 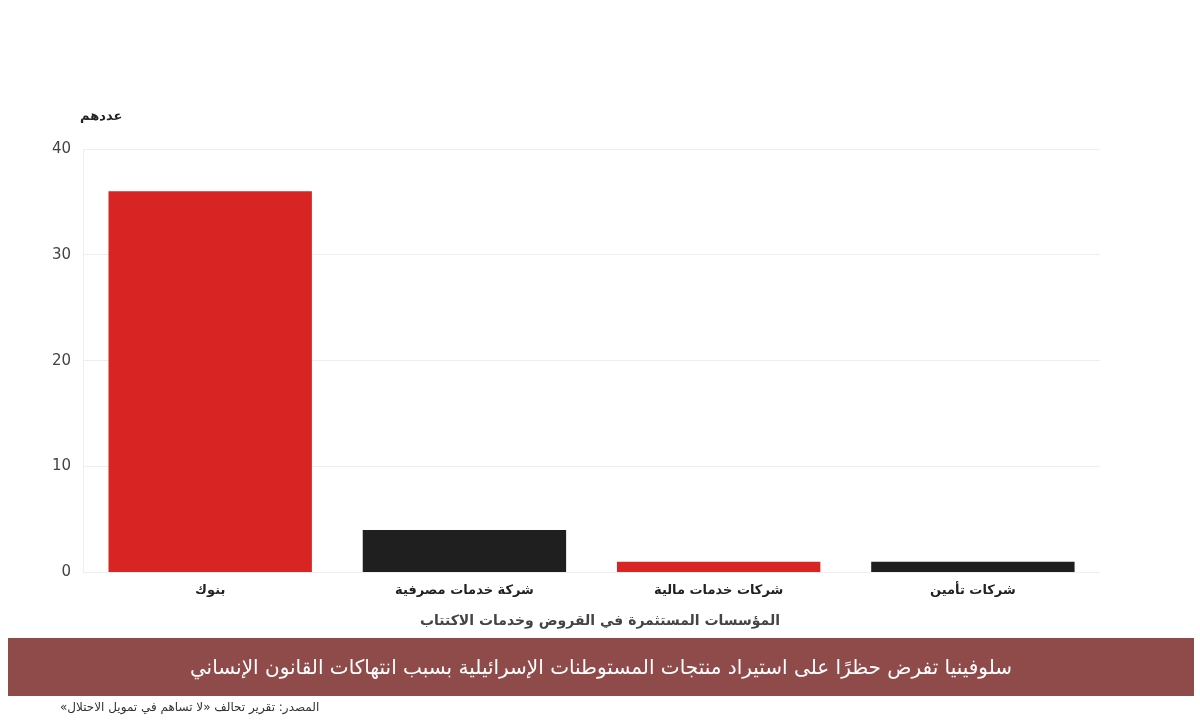 What do you see at coordinates (973, 588) in the screenshot?
I see `x-tick-label: شركات تأمين` at bounding box center [973, 588].